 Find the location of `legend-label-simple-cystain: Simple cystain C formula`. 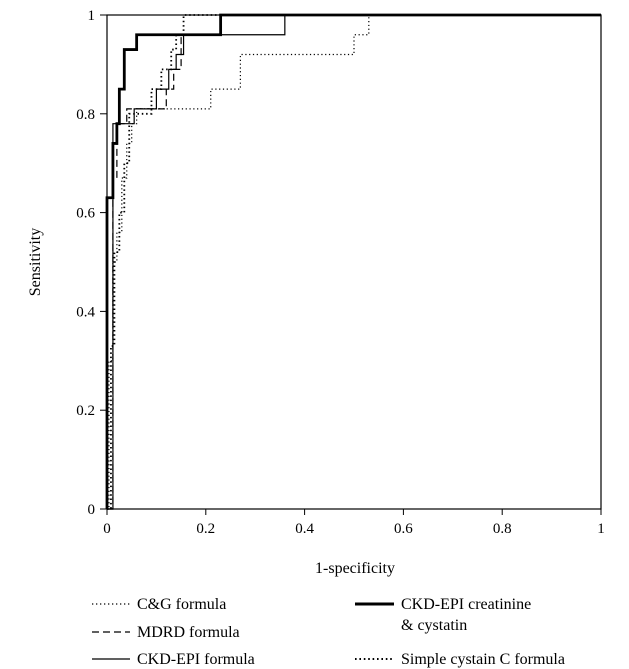

legend-label-simple-cystain: Simple cystain C formula is located at coordinates (483, 659).